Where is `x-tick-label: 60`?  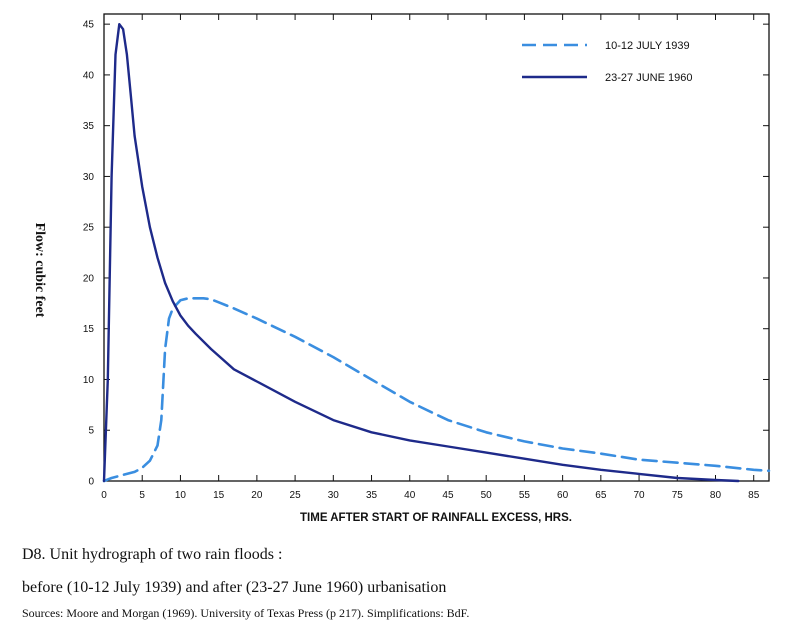 x-tick-label: 60 is located at coordinates (563, 495).